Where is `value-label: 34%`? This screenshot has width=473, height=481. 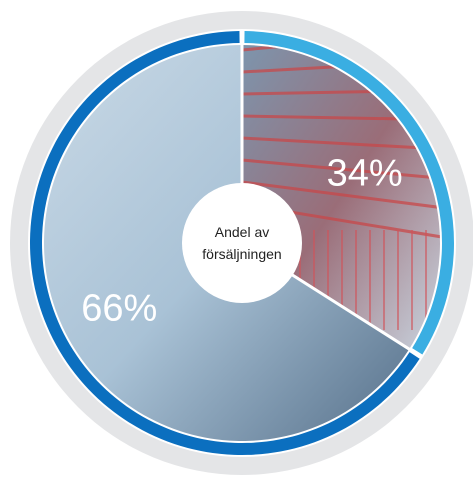
value-label: 34% is located at coordinates (365, 174).